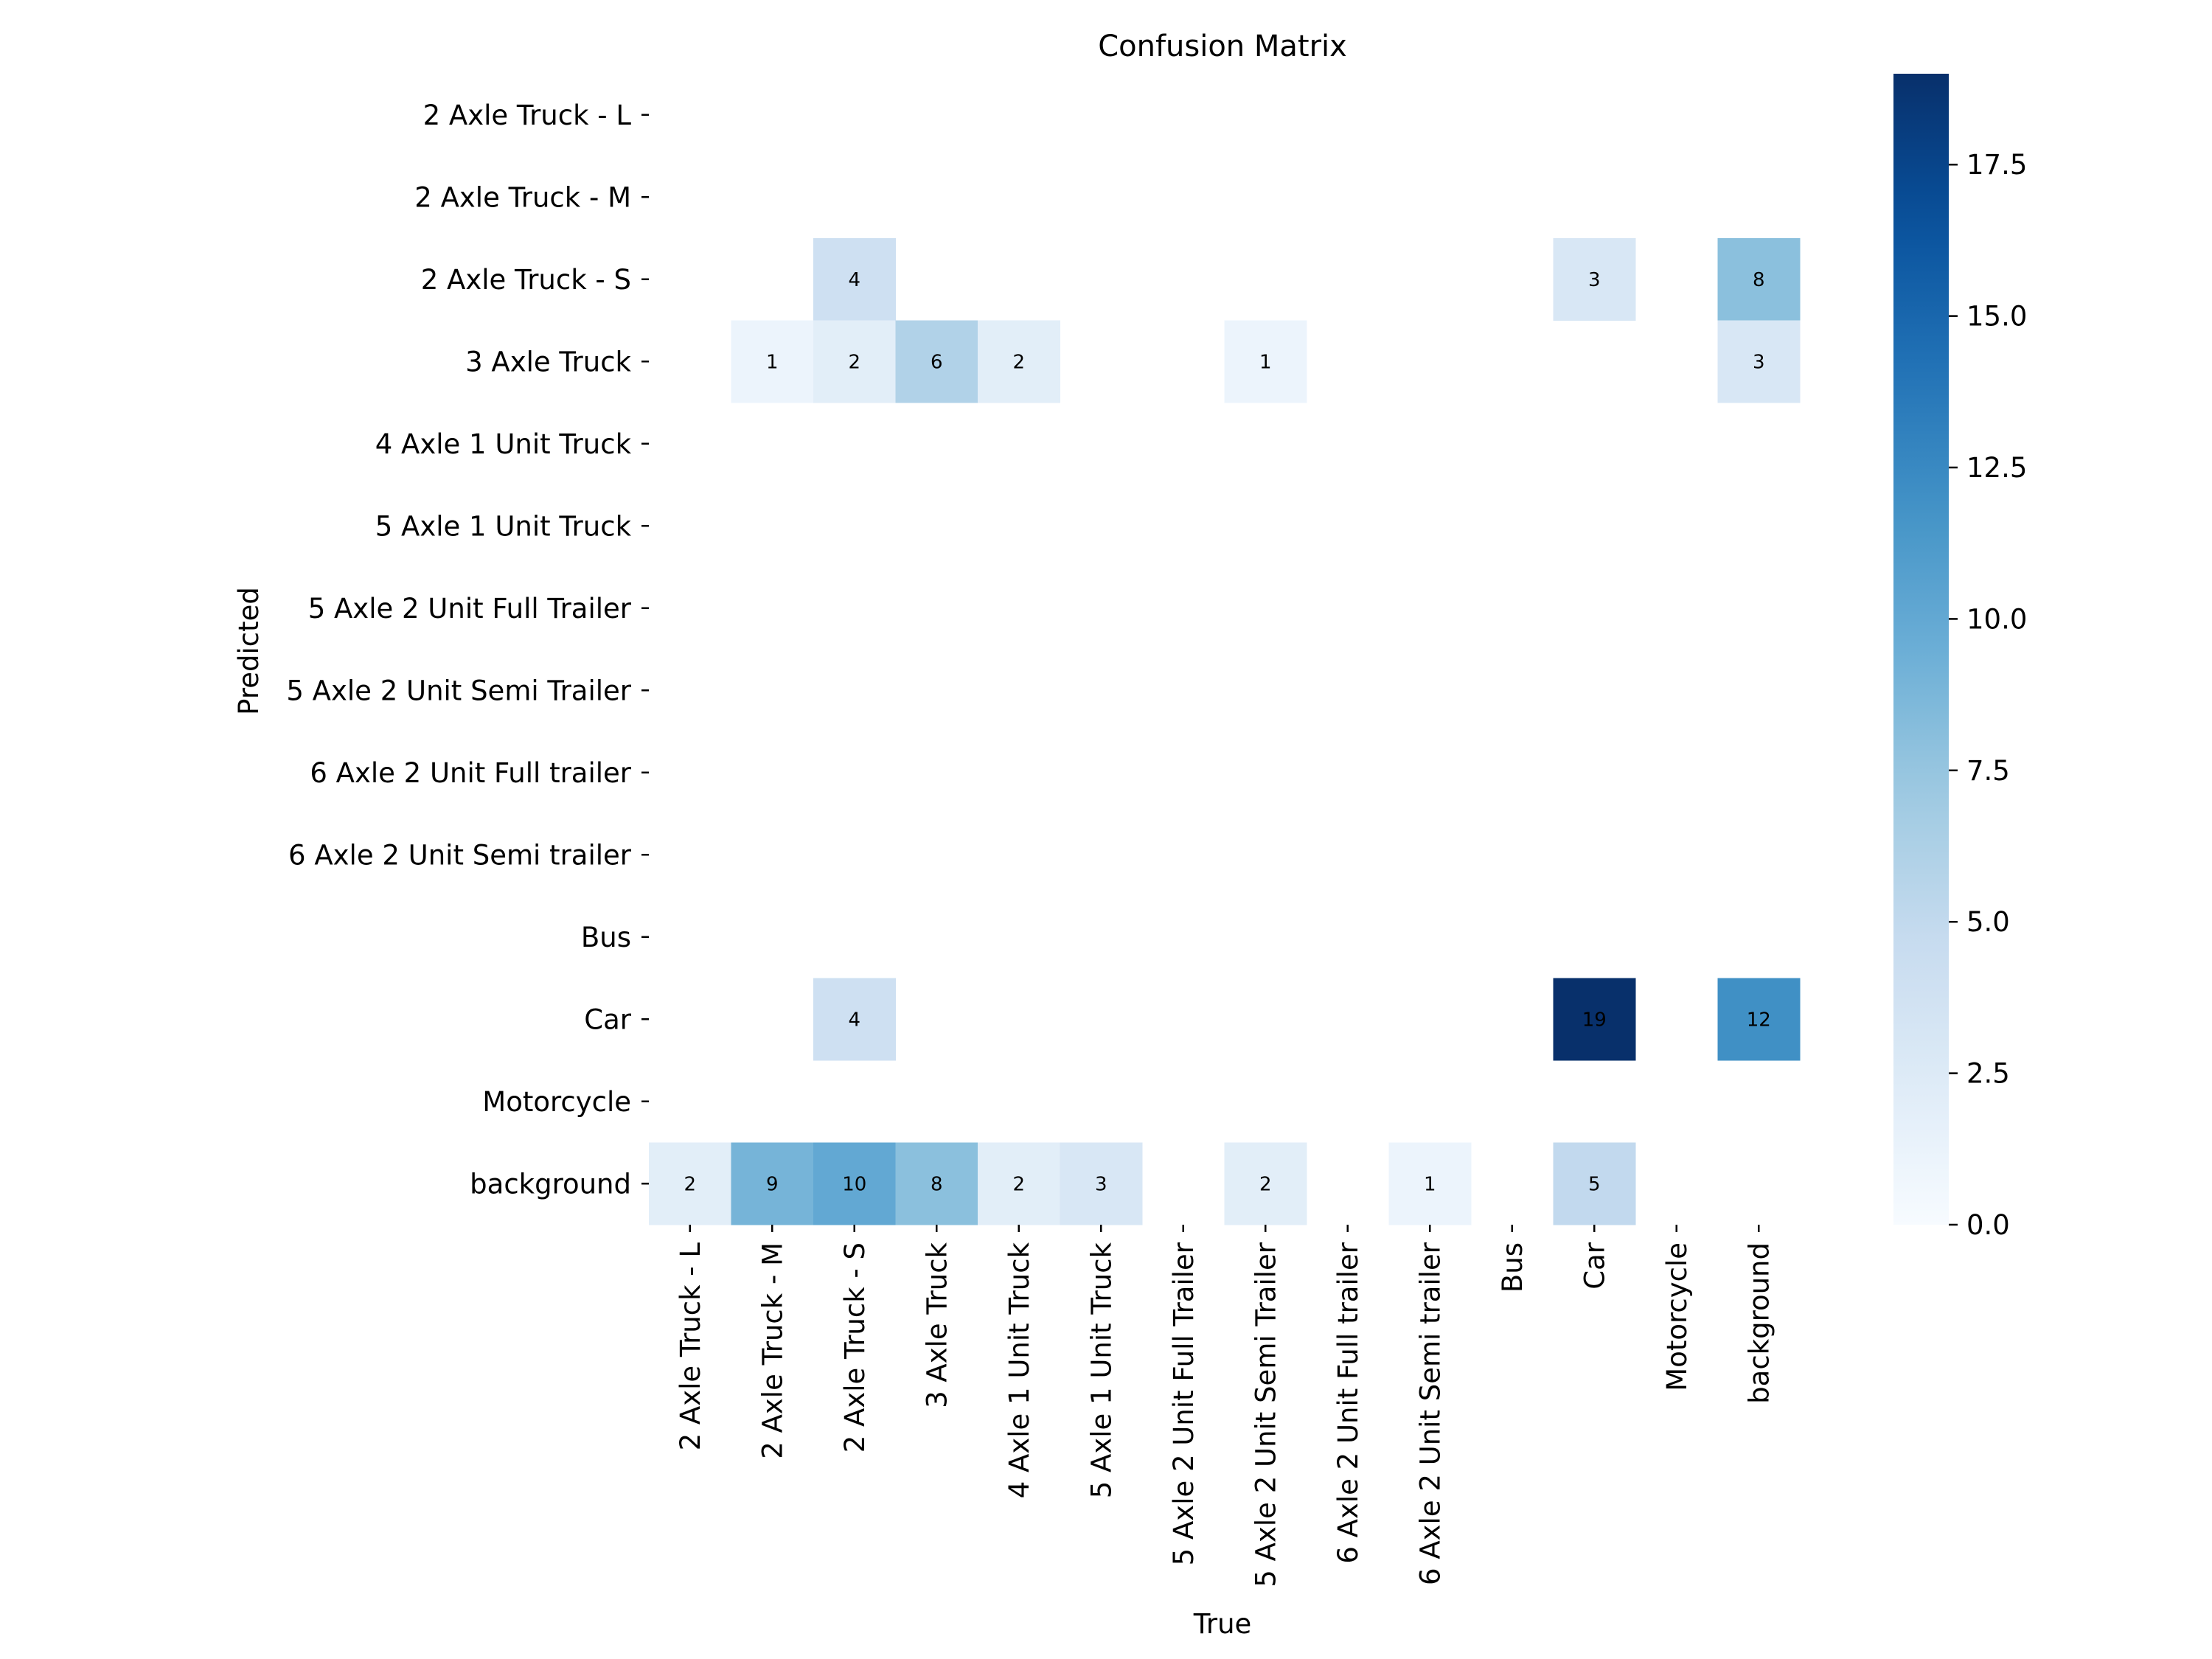  What do you see at coordinates (606, 937) in the screenshot?
I see `y-tick-label: Bus` at bounding box center [606, 937].